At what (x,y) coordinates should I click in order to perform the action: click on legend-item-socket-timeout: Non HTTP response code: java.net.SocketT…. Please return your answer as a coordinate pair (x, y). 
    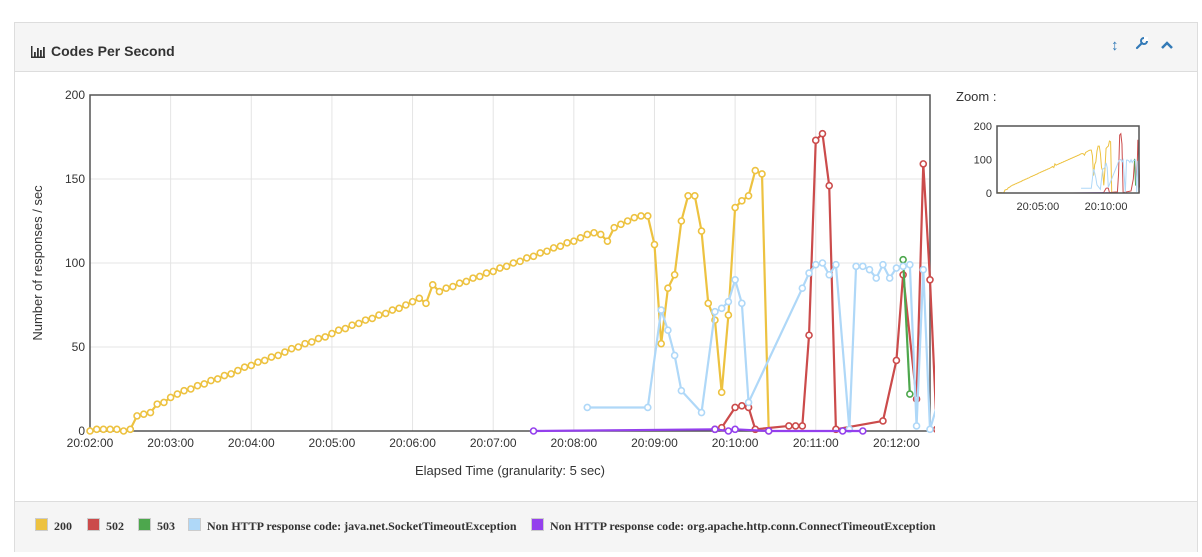
    Looking at the image, I should click on (352, 526).